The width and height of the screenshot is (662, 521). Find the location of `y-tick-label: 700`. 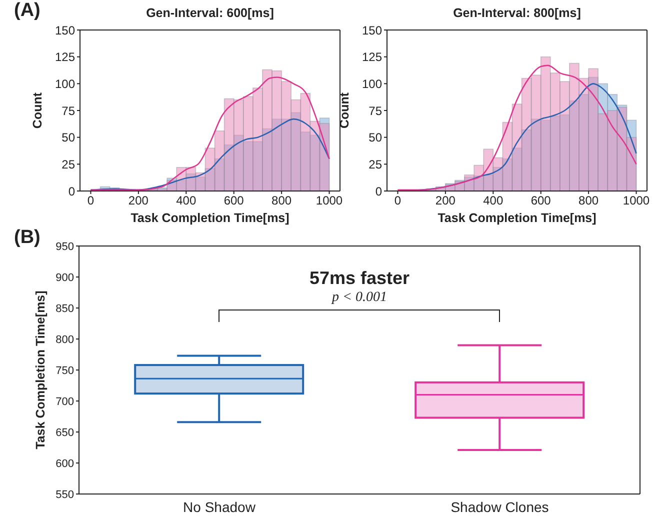

y-tick-label: 700 is located at coordinates (65, 402).